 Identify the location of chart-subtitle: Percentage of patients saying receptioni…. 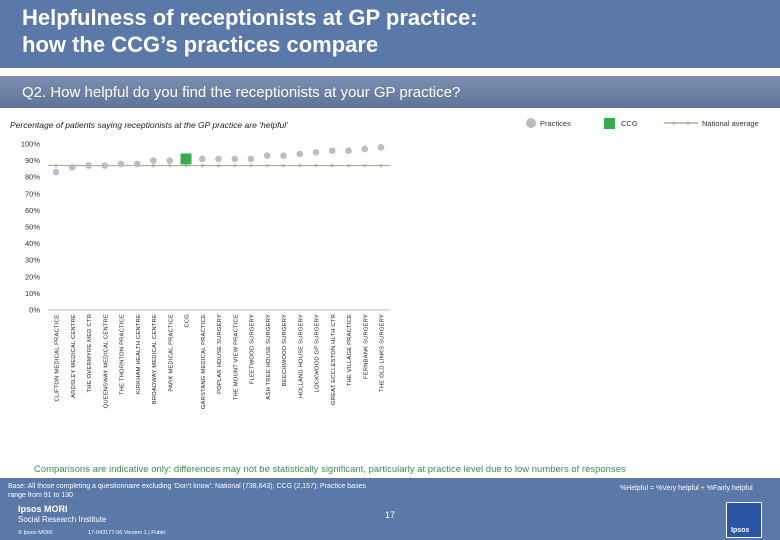
(149, 125).